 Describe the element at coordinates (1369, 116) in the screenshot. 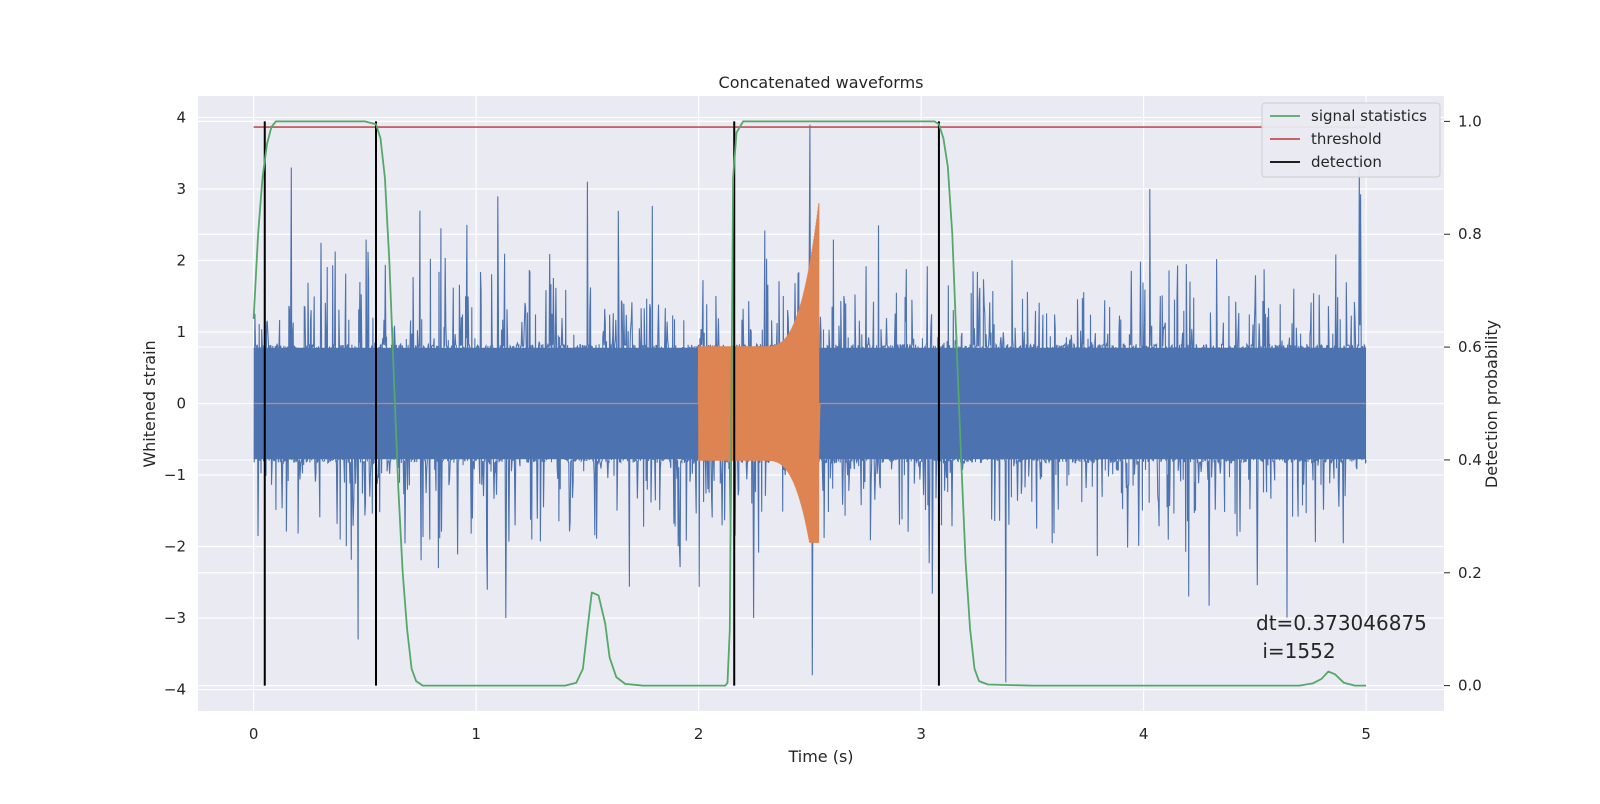

I see `legend-label-signal-statistics: signal statistics` at that location.